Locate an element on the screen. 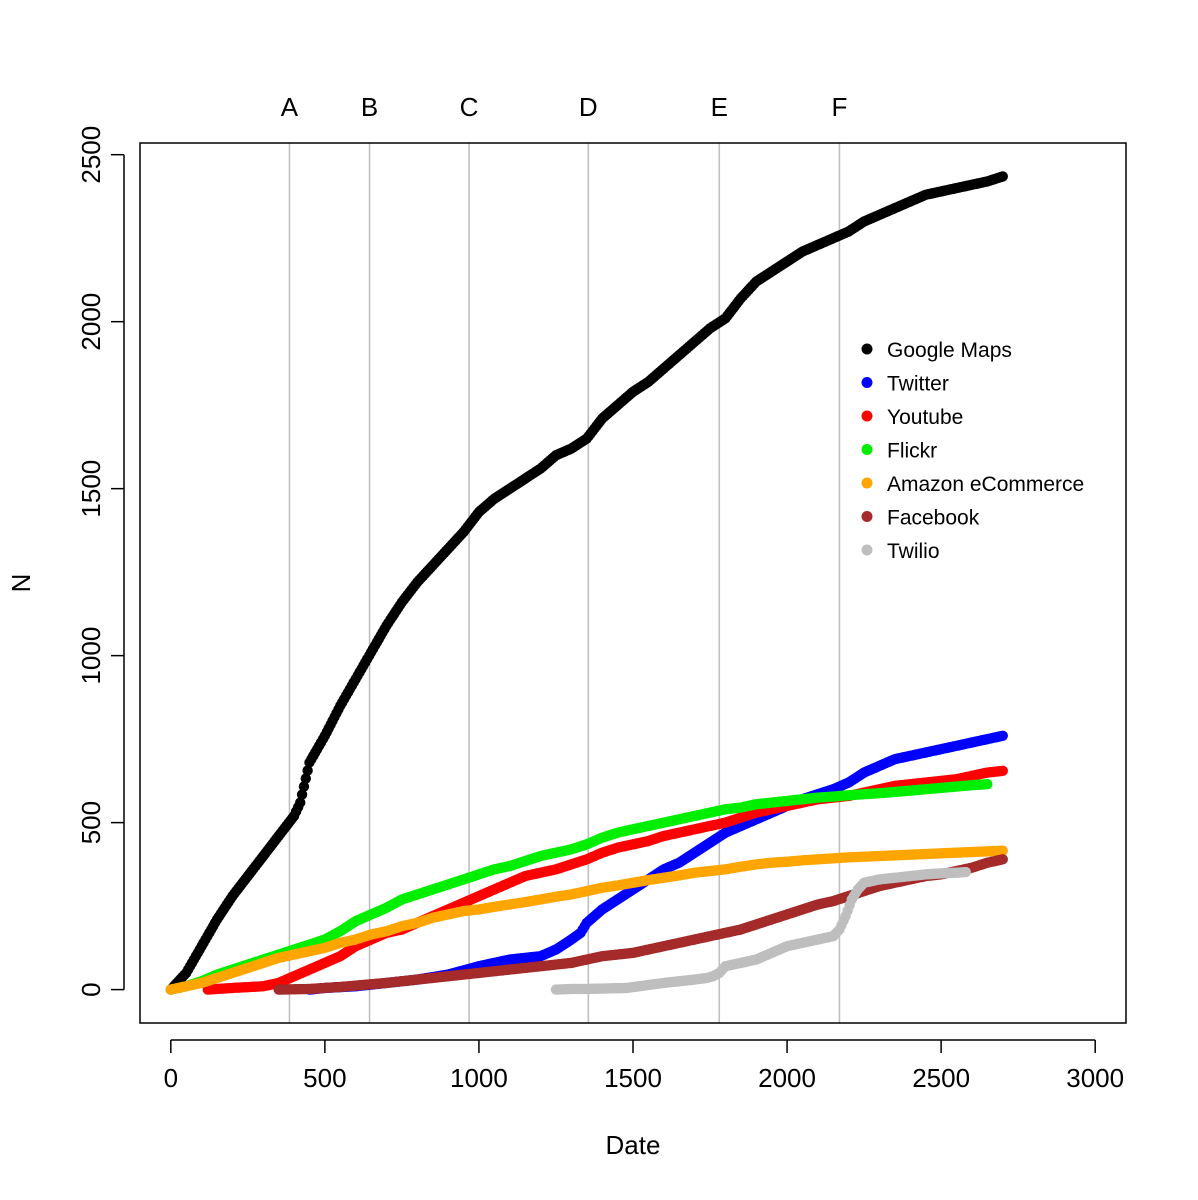  event-label-a: A is located at coordinates (290, 107).